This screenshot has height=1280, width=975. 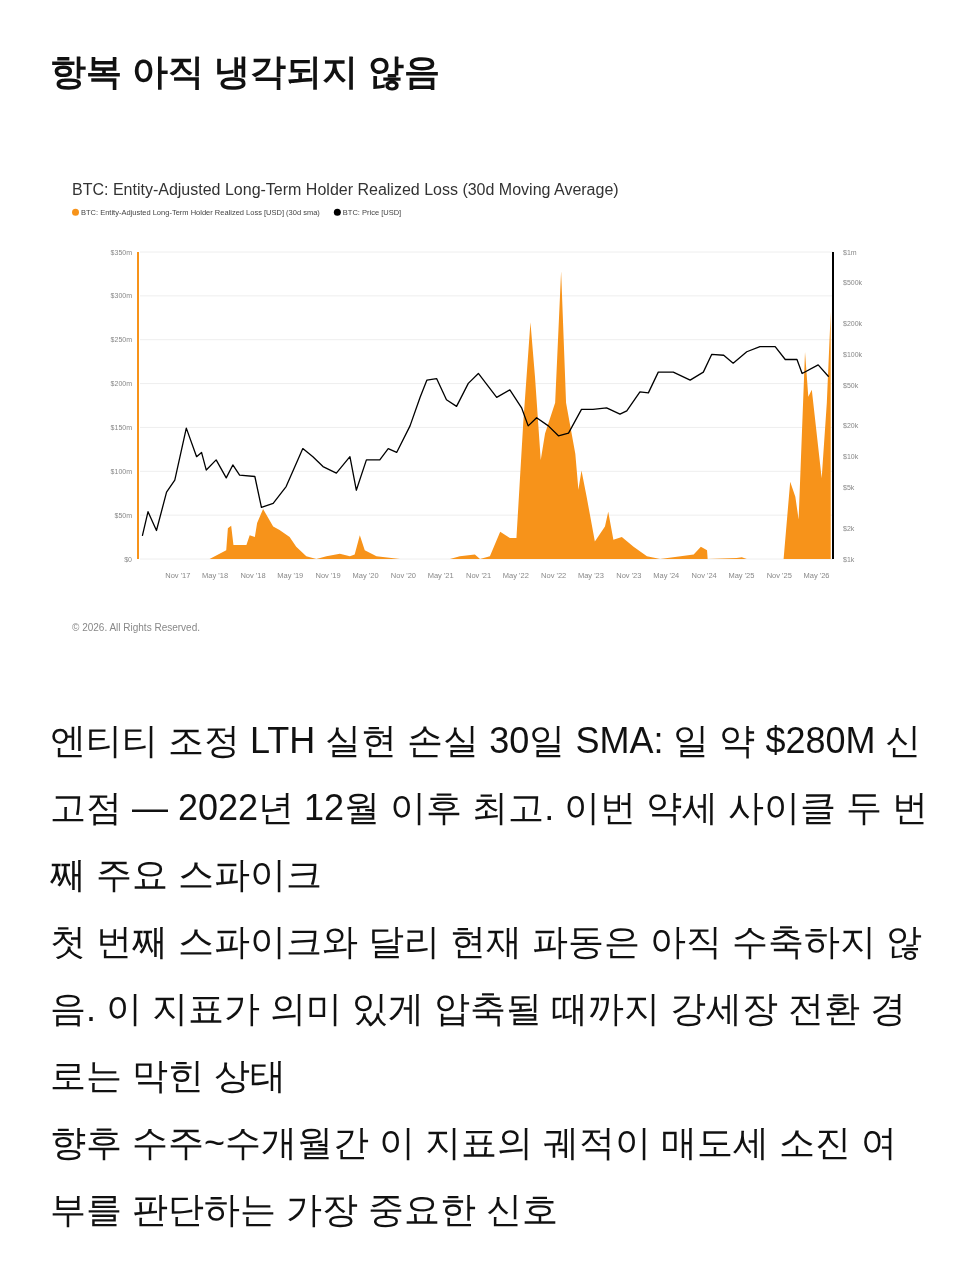 What do you see at coordinates (490, 808) in the screenshot?
I see `text: 엔티티 조정 LTH 실현 손실 30일 SMA: 일 약 $280M 신고점 — 2022년 12월 이후 최고. 이번 약세 사이클 두 번째 주요 스파이크` at bounding box center [490, 808].